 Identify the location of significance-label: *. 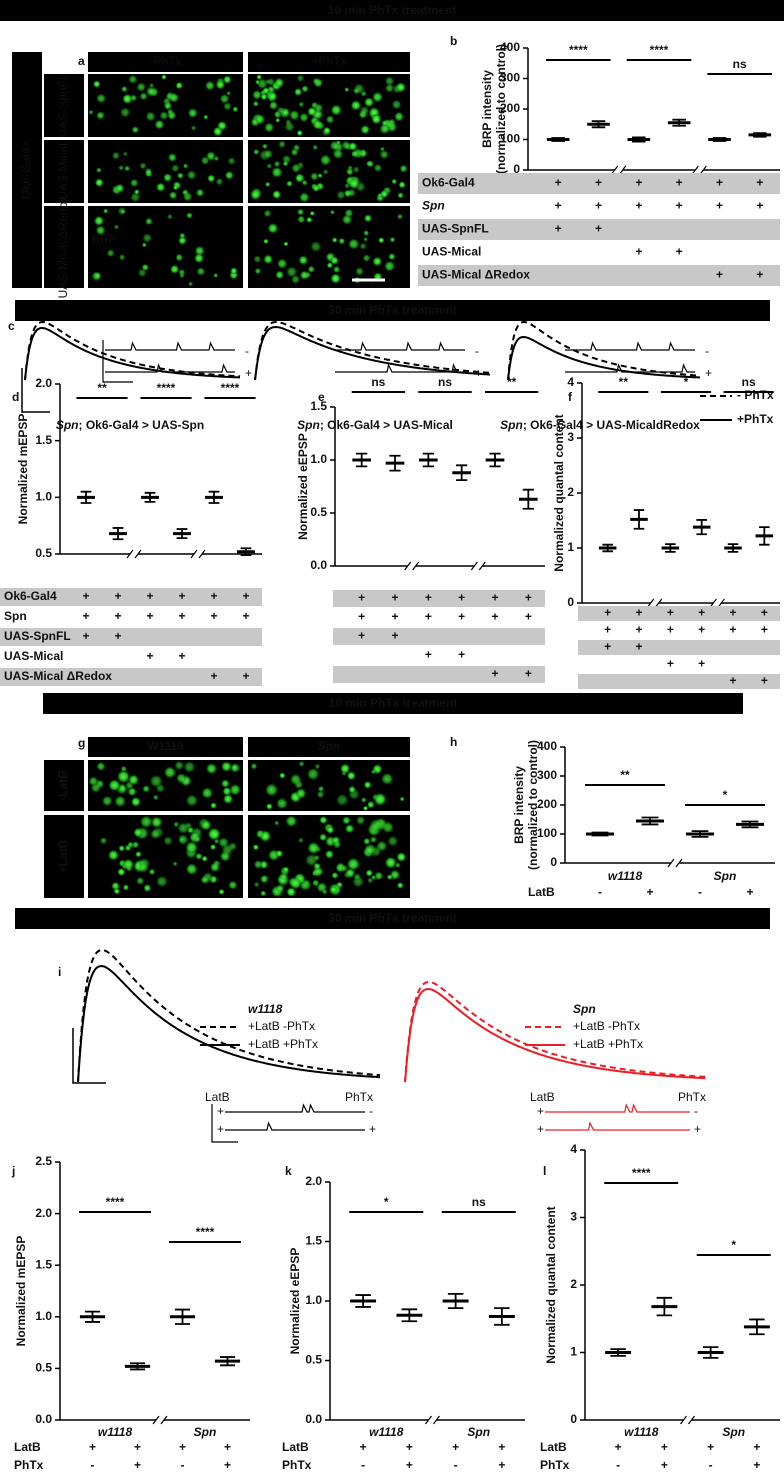
(686, 382).